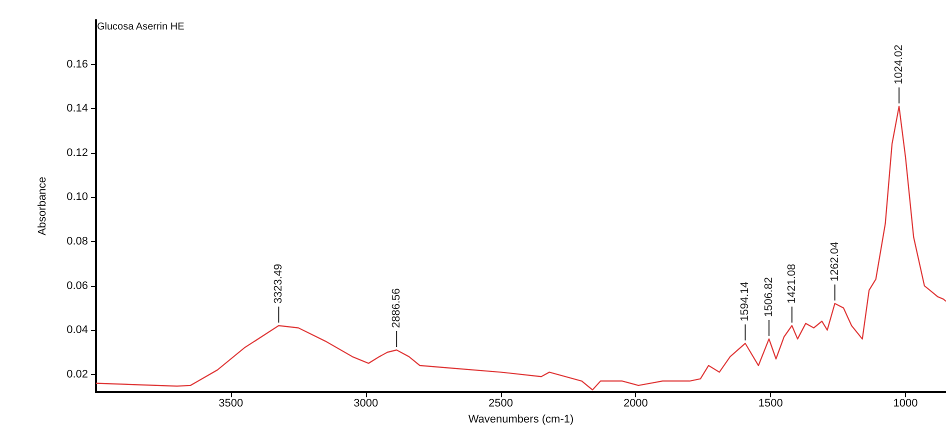 The image size is (946, 430). What do you see at coordinates (635, 404) in the screenshot?
I see `x-tick-label: 2000` at bounding box center [635, 404].